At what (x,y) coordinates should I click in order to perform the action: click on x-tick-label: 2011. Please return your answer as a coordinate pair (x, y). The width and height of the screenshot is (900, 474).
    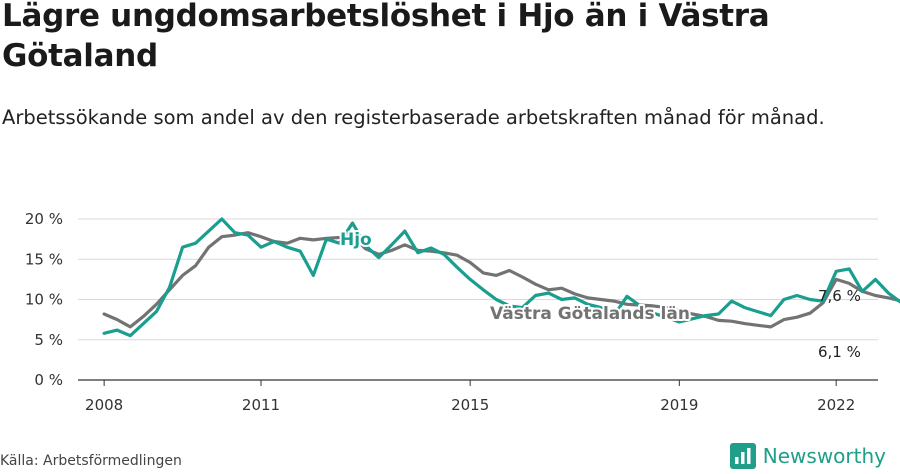
    Looking at the image, I should click on (261, 405).